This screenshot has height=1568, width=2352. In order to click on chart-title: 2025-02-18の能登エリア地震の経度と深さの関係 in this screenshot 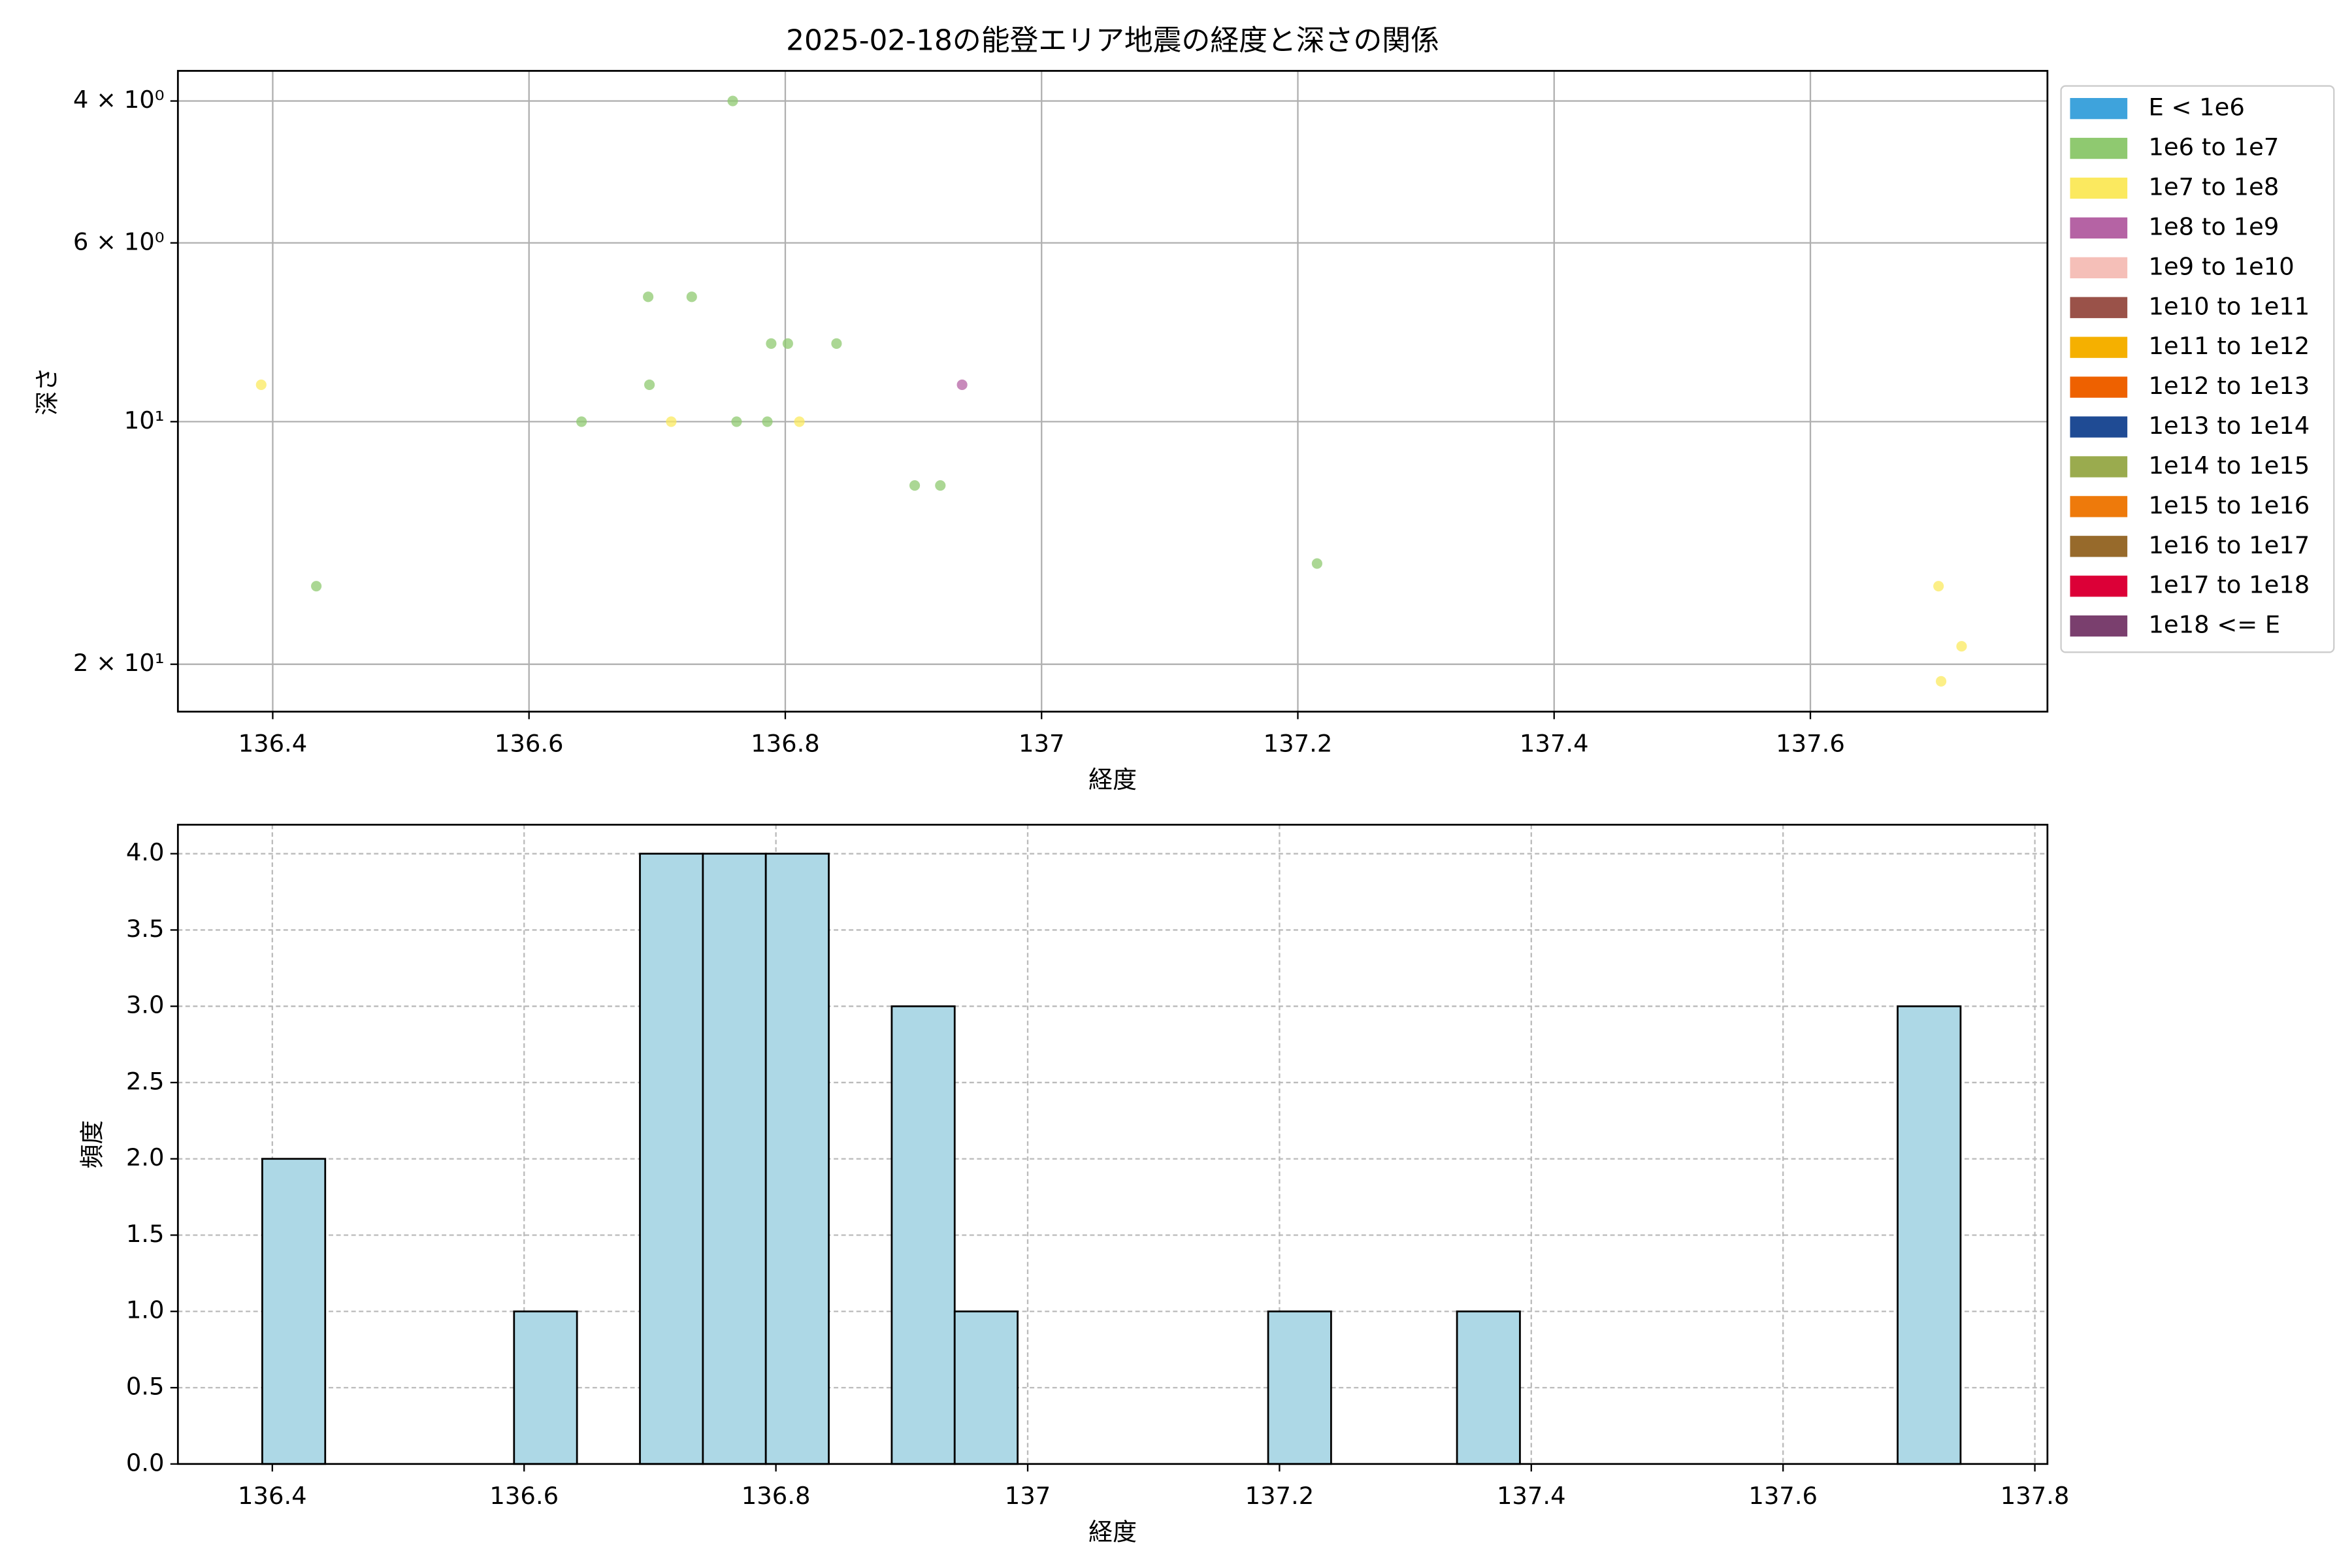, I will do `click(1112, 40)`.